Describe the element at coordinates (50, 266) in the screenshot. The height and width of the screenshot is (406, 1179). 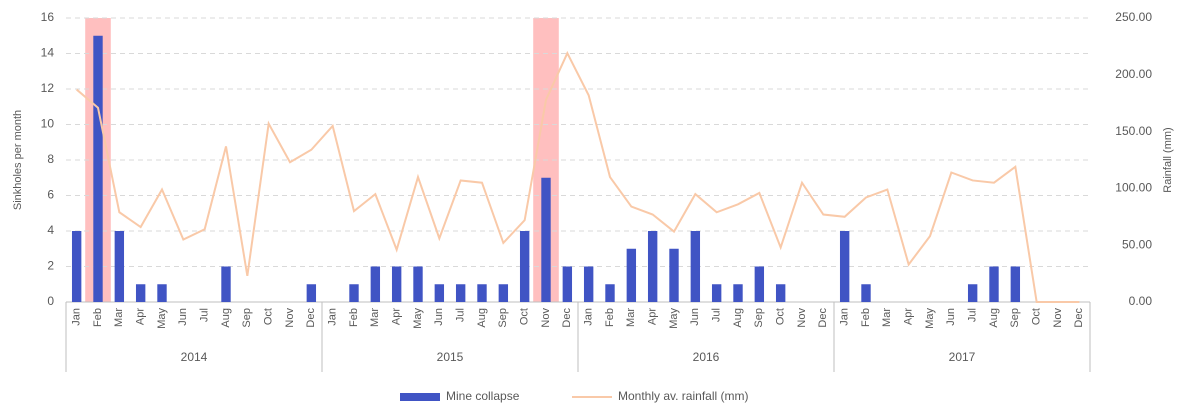
I see `y-tick-label: 2` at that location.